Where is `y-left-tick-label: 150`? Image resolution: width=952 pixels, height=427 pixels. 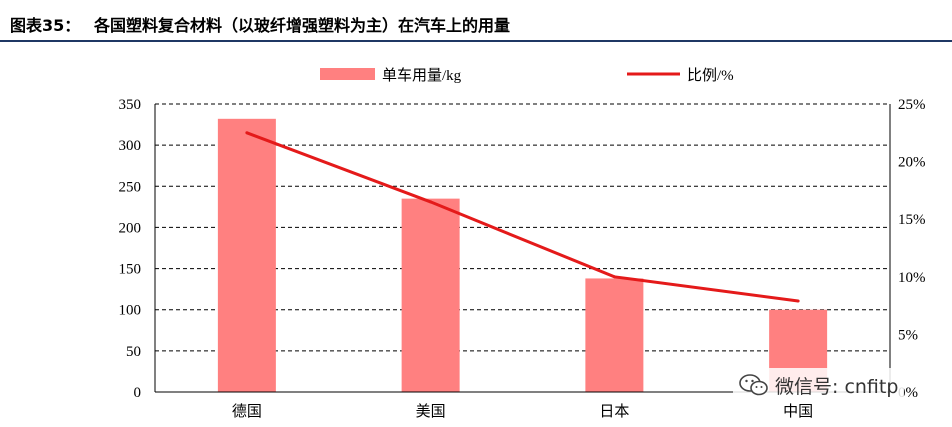 y-left-tick-label: 150 is located at coordinates (130, 270).